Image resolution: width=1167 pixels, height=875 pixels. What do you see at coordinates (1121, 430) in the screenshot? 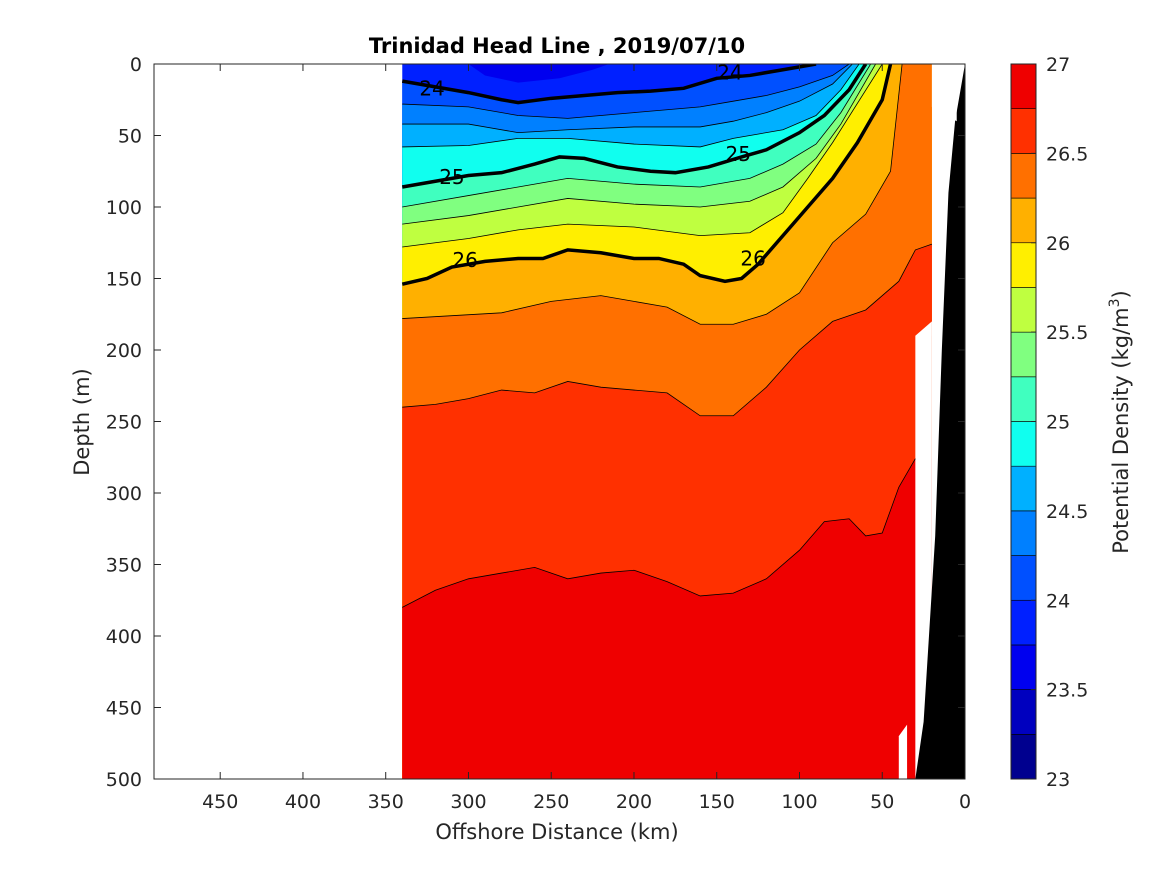
I see `colorbar-label-main: Potential Density (kg/m` at bounding box center [1121, 430].